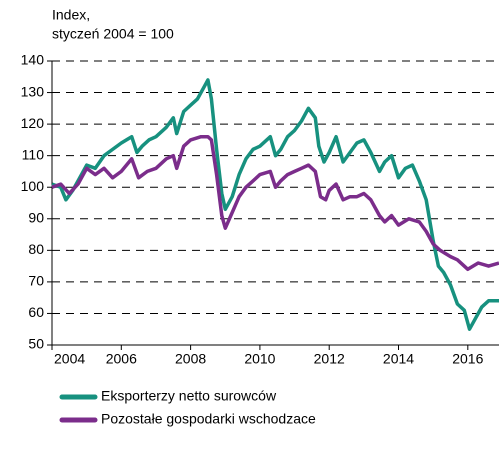 The width and height of the screenshot is (499, 454). What do you see at coordinates (36, 312) in the screenshot?
I see `y-tick-label: 60` at bounding box center [36, 312].